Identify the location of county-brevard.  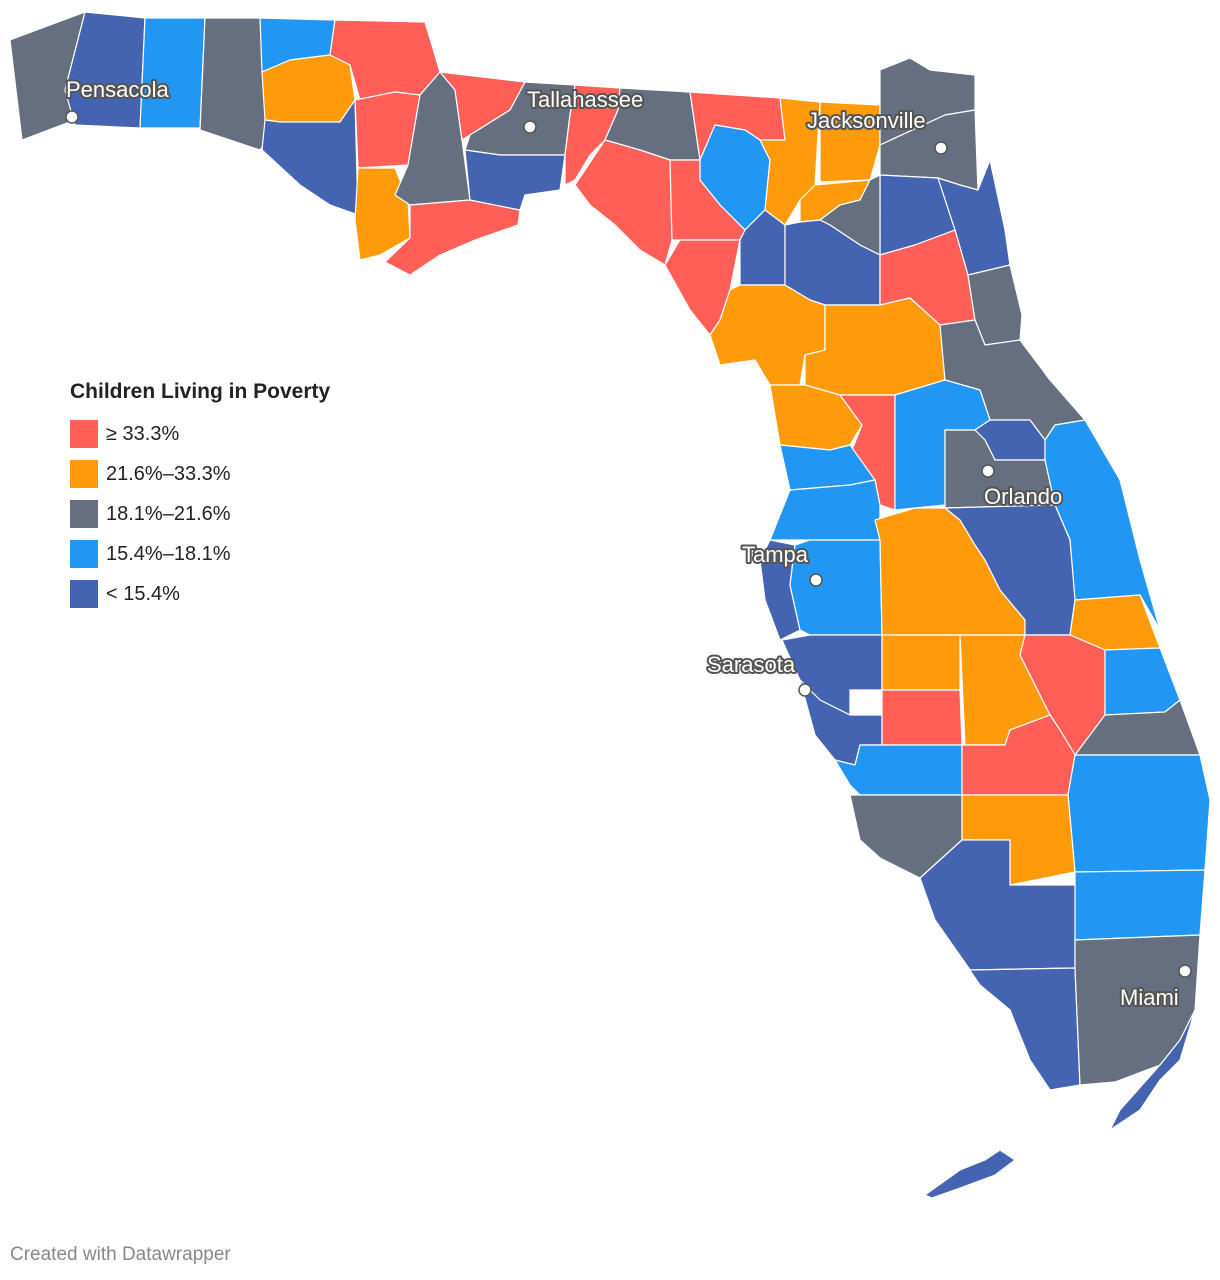
(1102, 525).